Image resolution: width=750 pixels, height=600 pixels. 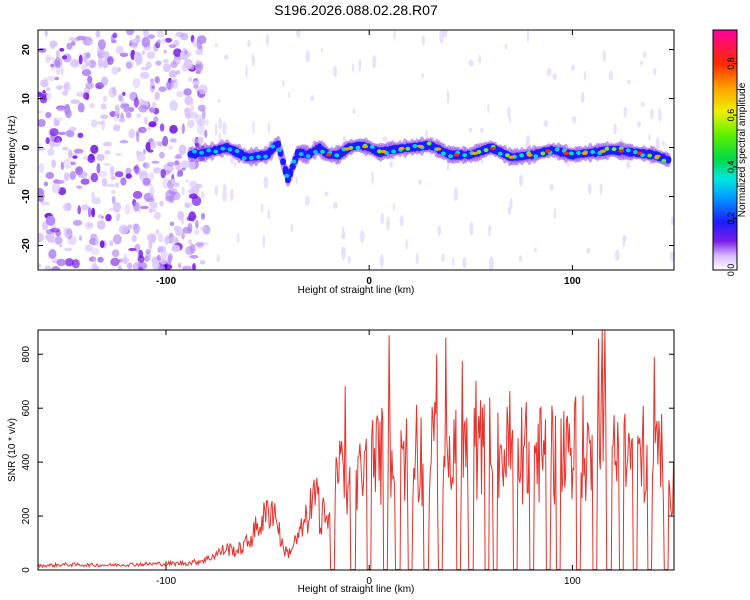 I want to click on snr-x-label: Height of straight line (km), so click(x=356, y=589).